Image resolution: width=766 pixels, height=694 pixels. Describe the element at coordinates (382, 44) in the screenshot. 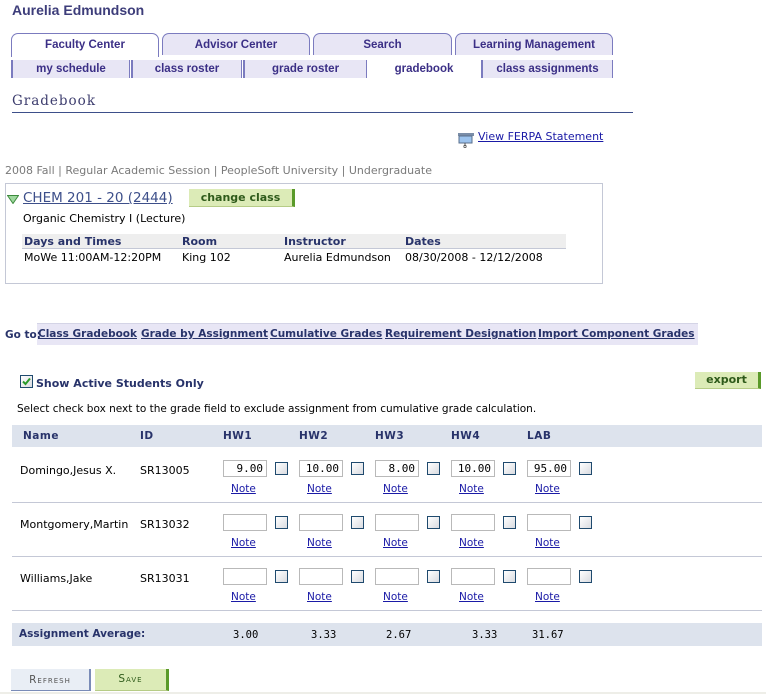

I see `tab-search: Search` at that location.